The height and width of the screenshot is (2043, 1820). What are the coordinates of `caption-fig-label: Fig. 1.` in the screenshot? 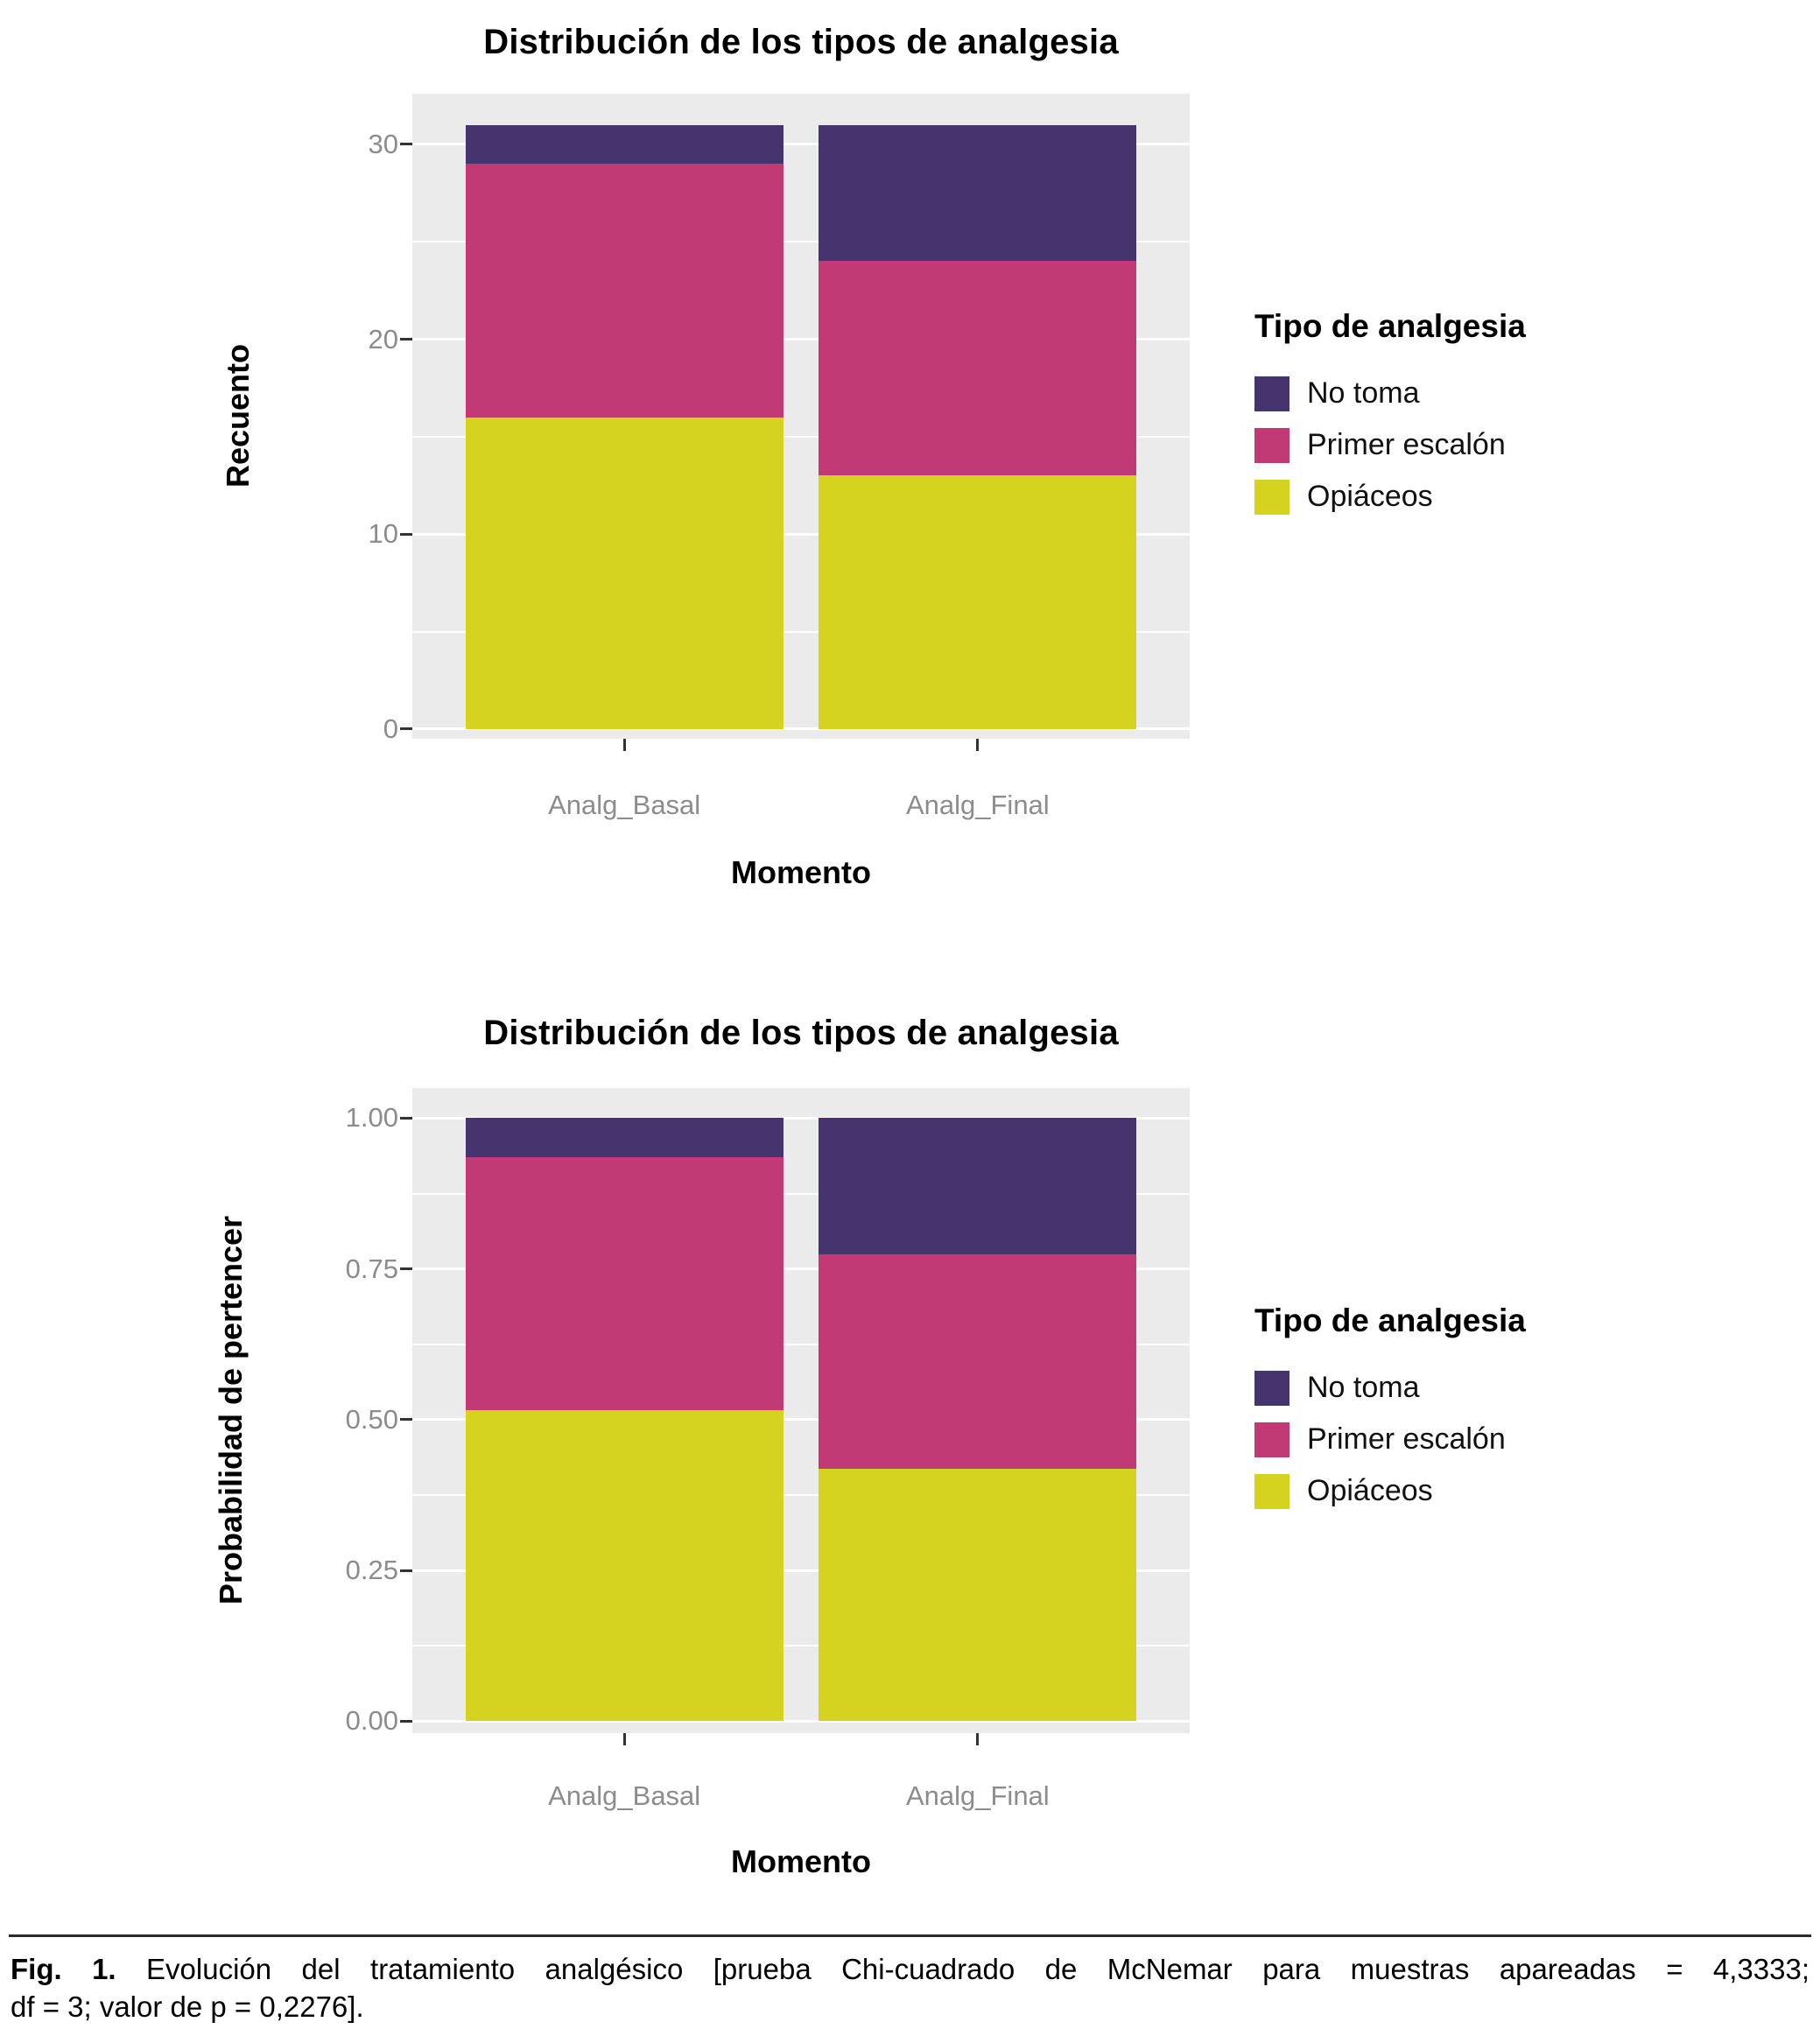 It's located at (63, 1969).